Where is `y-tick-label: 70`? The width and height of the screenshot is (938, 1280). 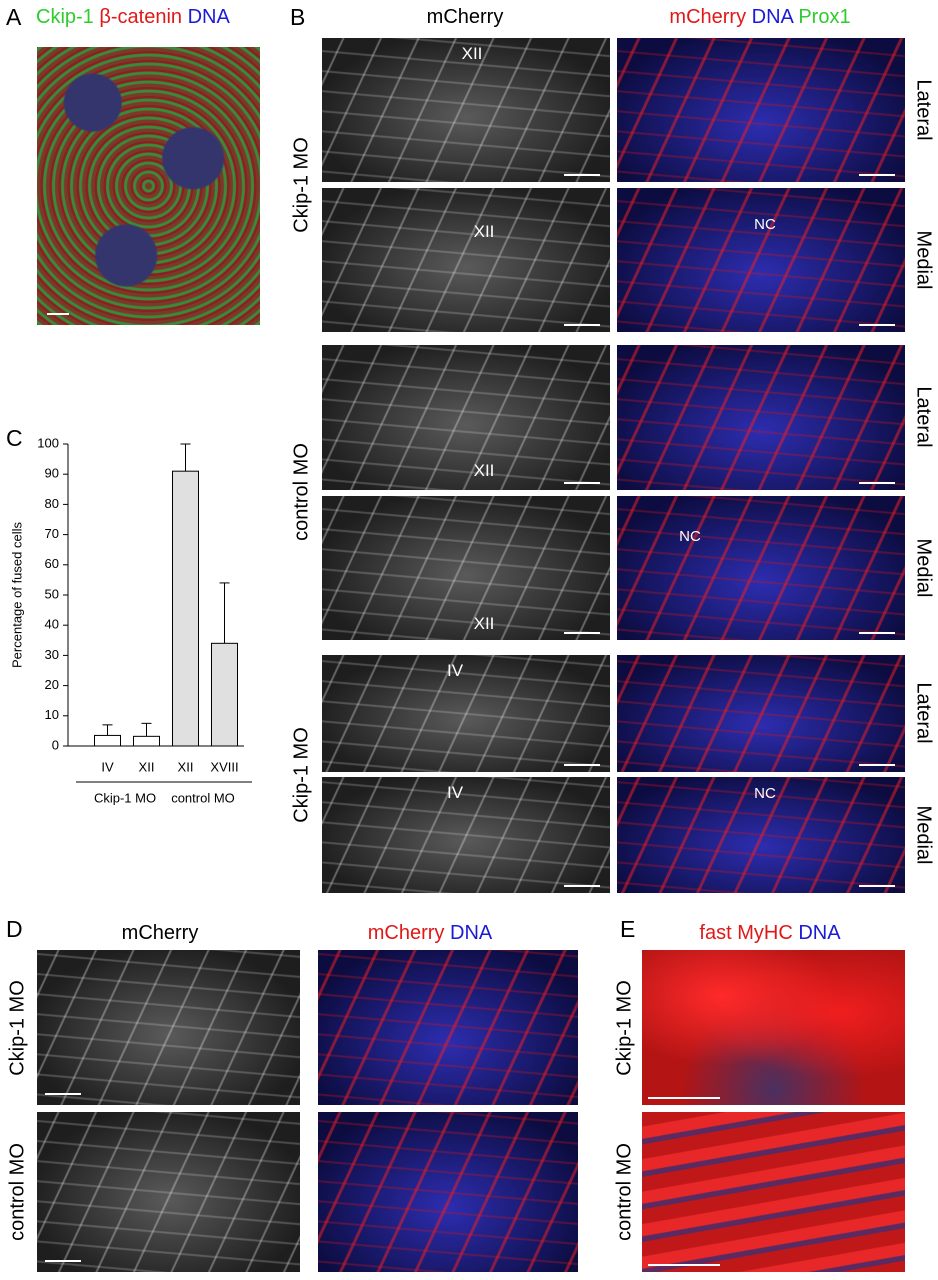
y-tick-label: 70 is located at coordinates (52, 533).